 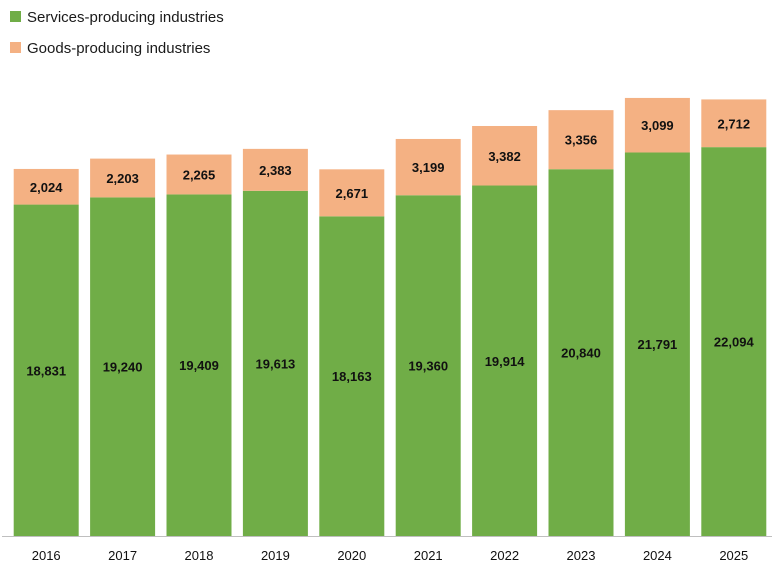 I want to click on services-value-label-2025: 22,094, so click(x=734, y=342).